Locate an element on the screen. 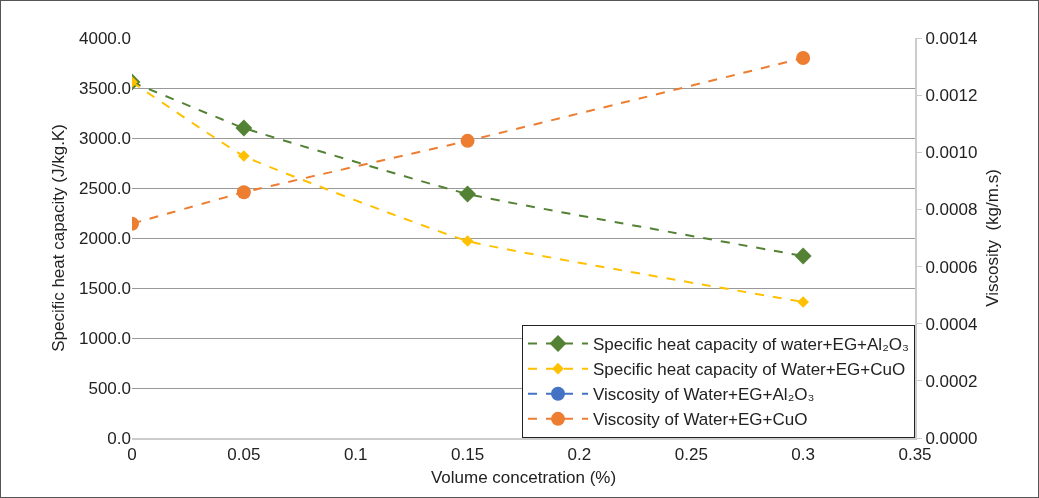 This screenshot has height=498, width=1039. y2-tick-label: 0.0014 is located at coordinates (951, 38).